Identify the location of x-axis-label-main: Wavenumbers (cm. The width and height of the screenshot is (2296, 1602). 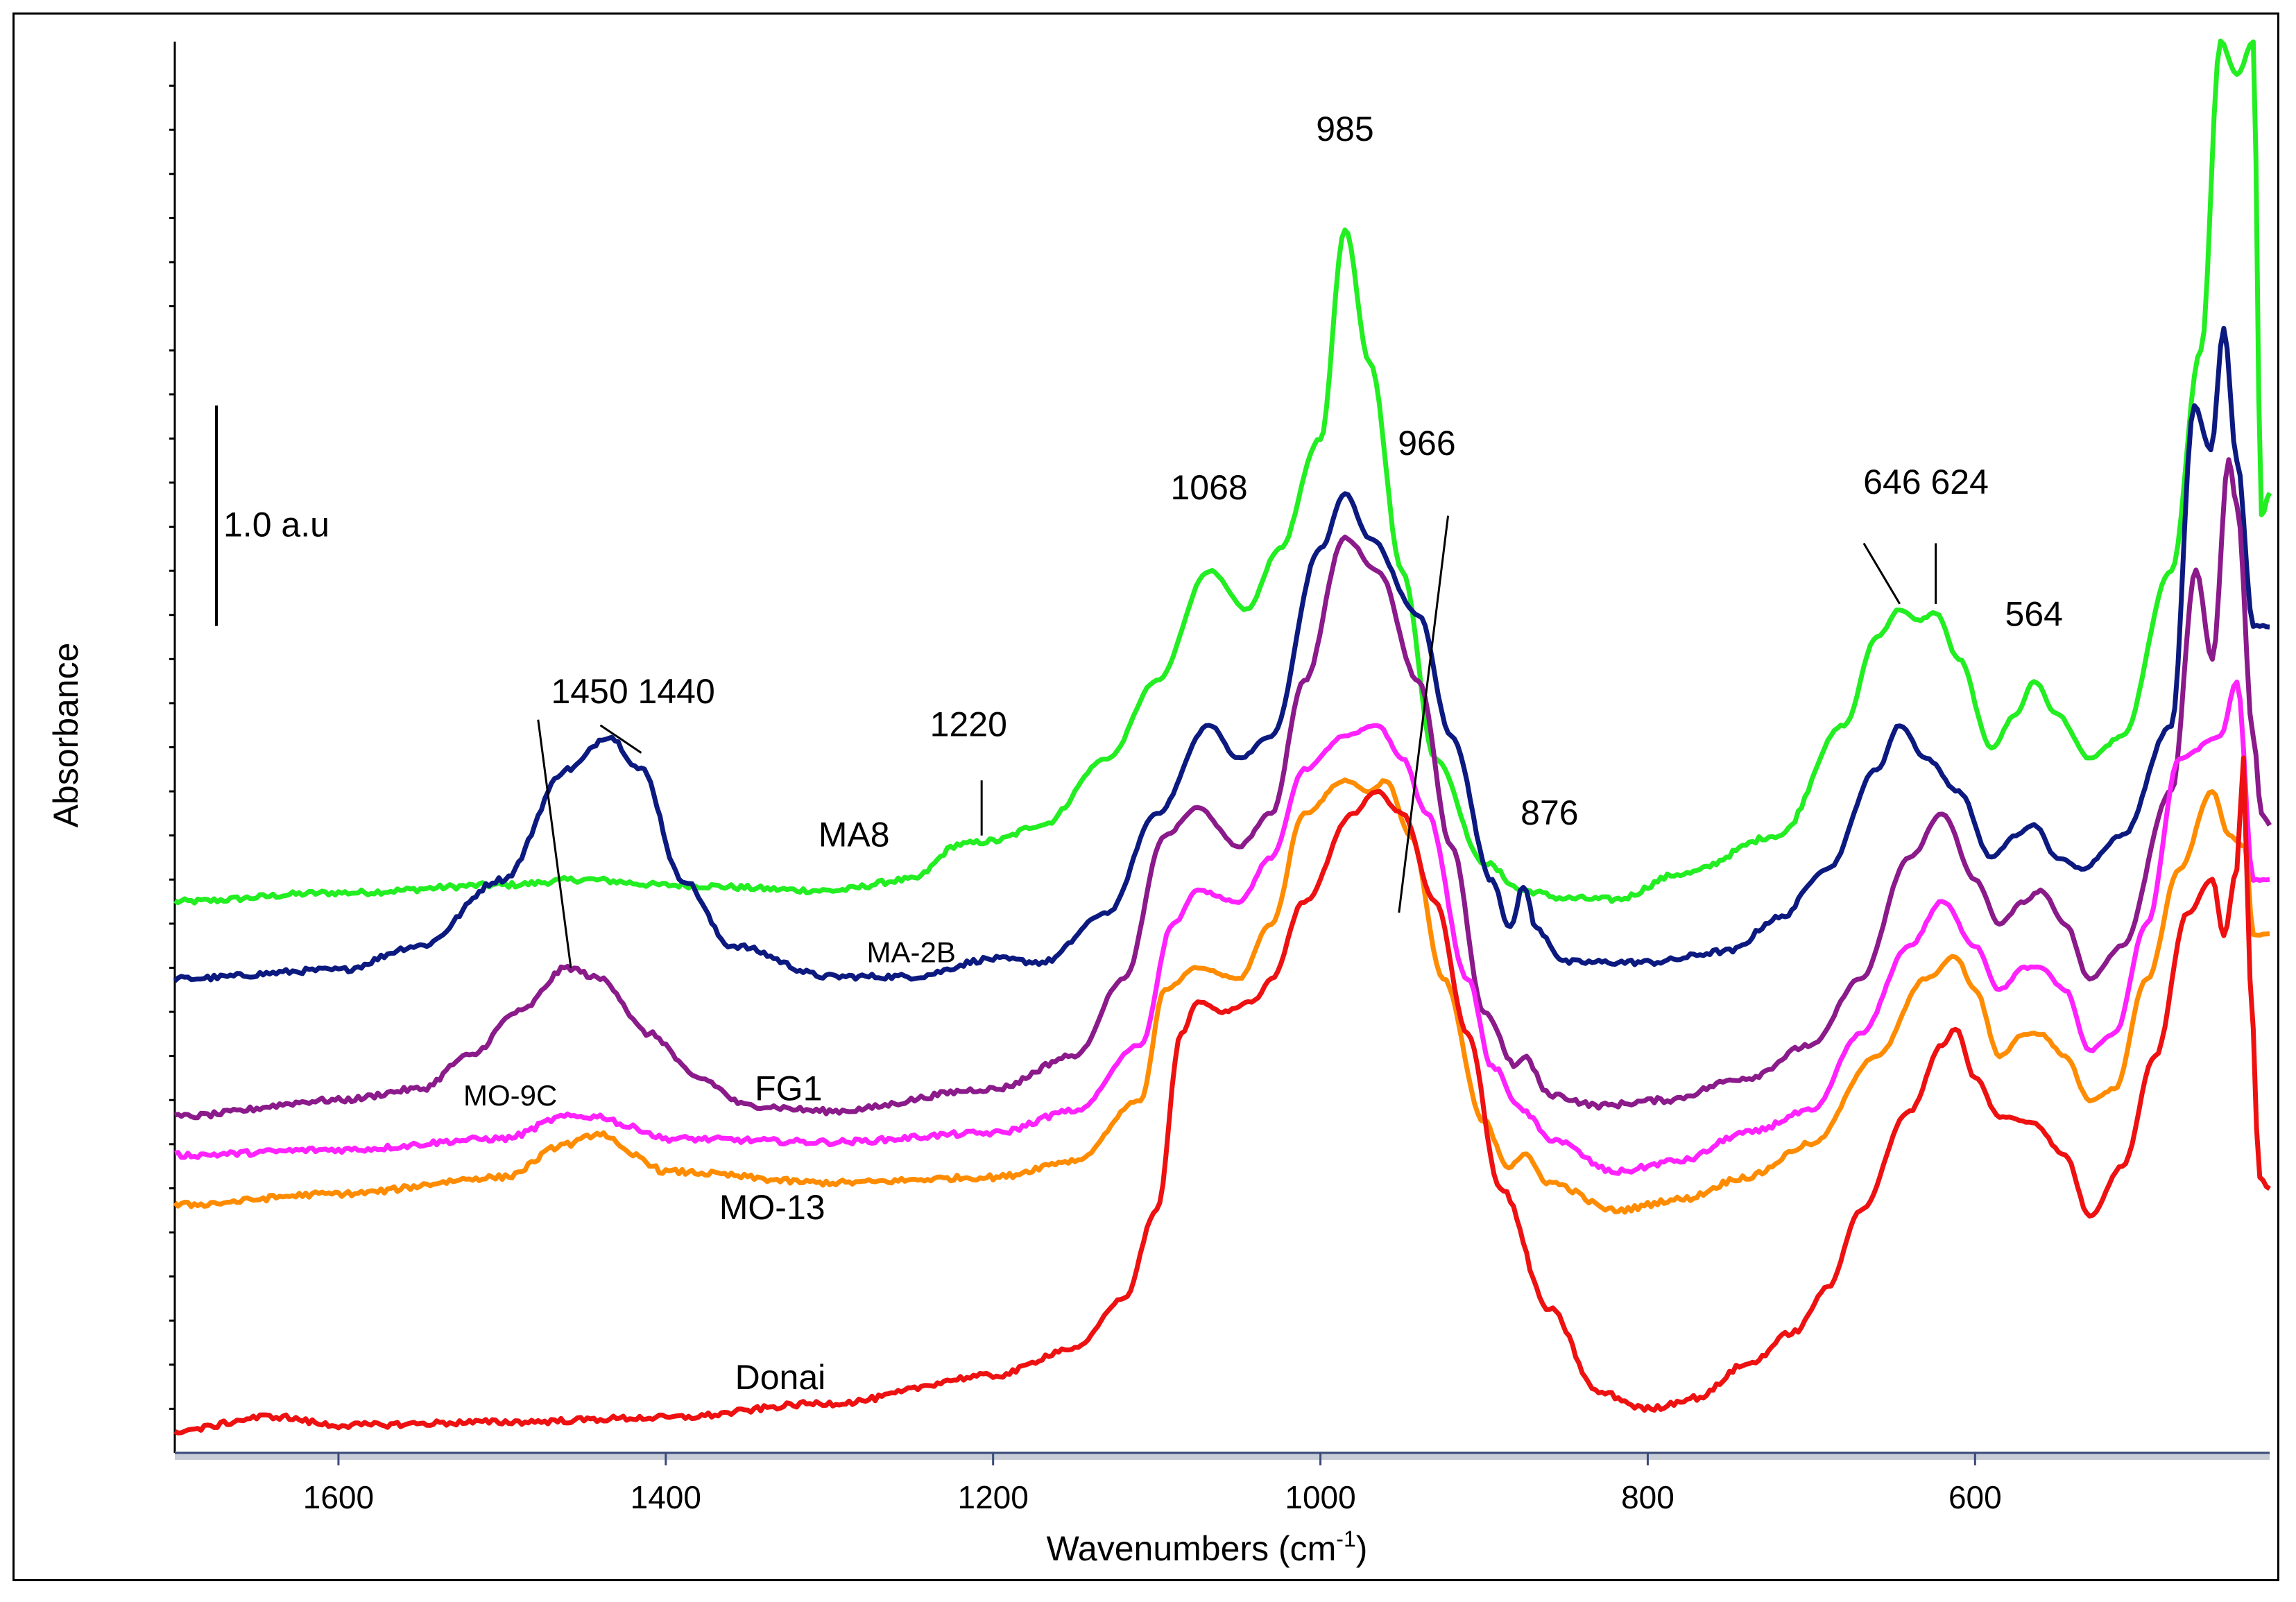
(1192, 1548).